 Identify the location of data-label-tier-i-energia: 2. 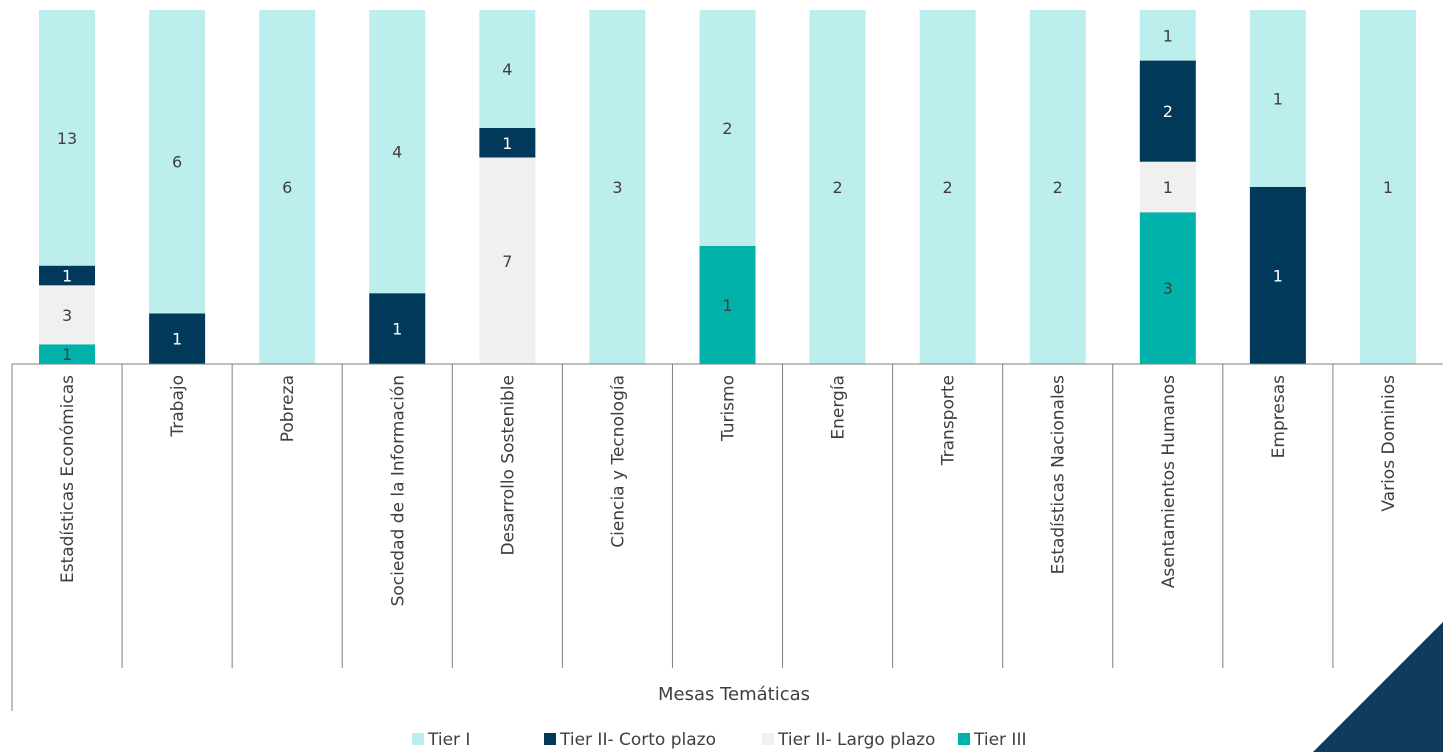
(837, 187).